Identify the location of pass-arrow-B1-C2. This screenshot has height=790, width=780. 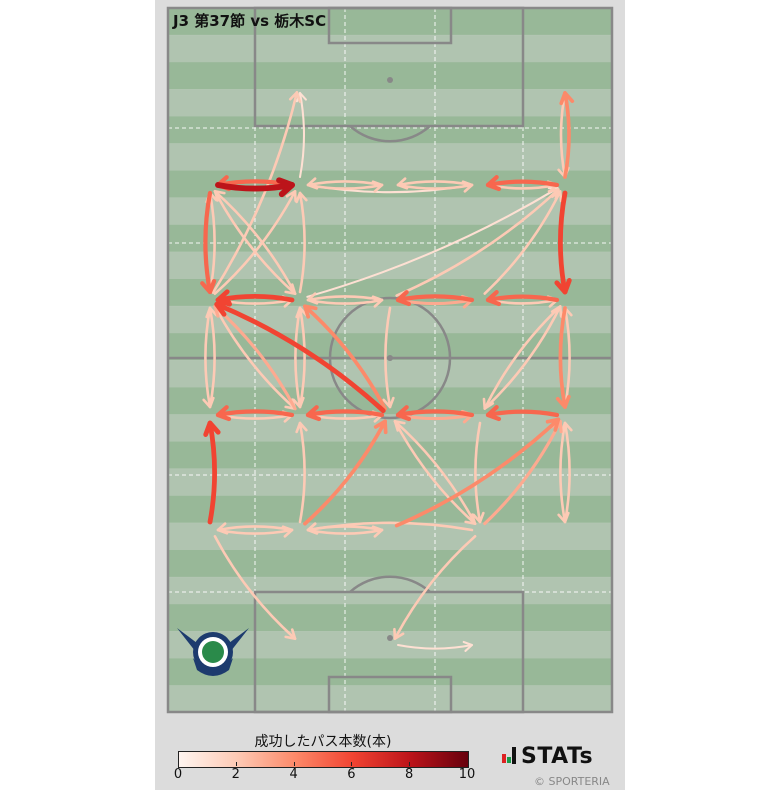
(255, 357).